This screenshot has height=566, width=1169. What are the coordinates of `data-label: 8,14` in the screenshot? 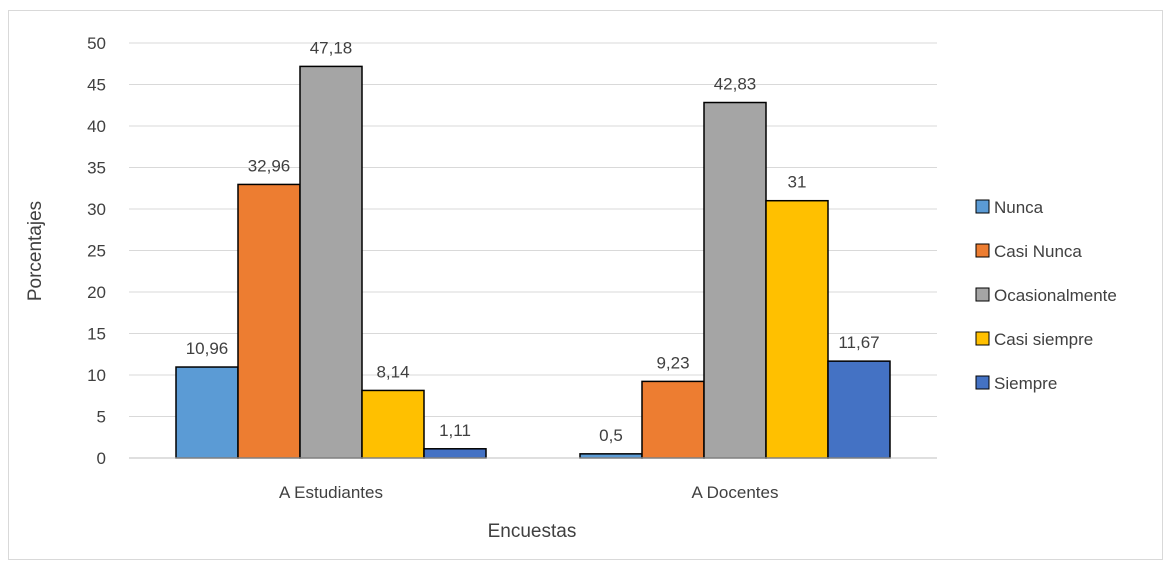 It's located at (392, 371).